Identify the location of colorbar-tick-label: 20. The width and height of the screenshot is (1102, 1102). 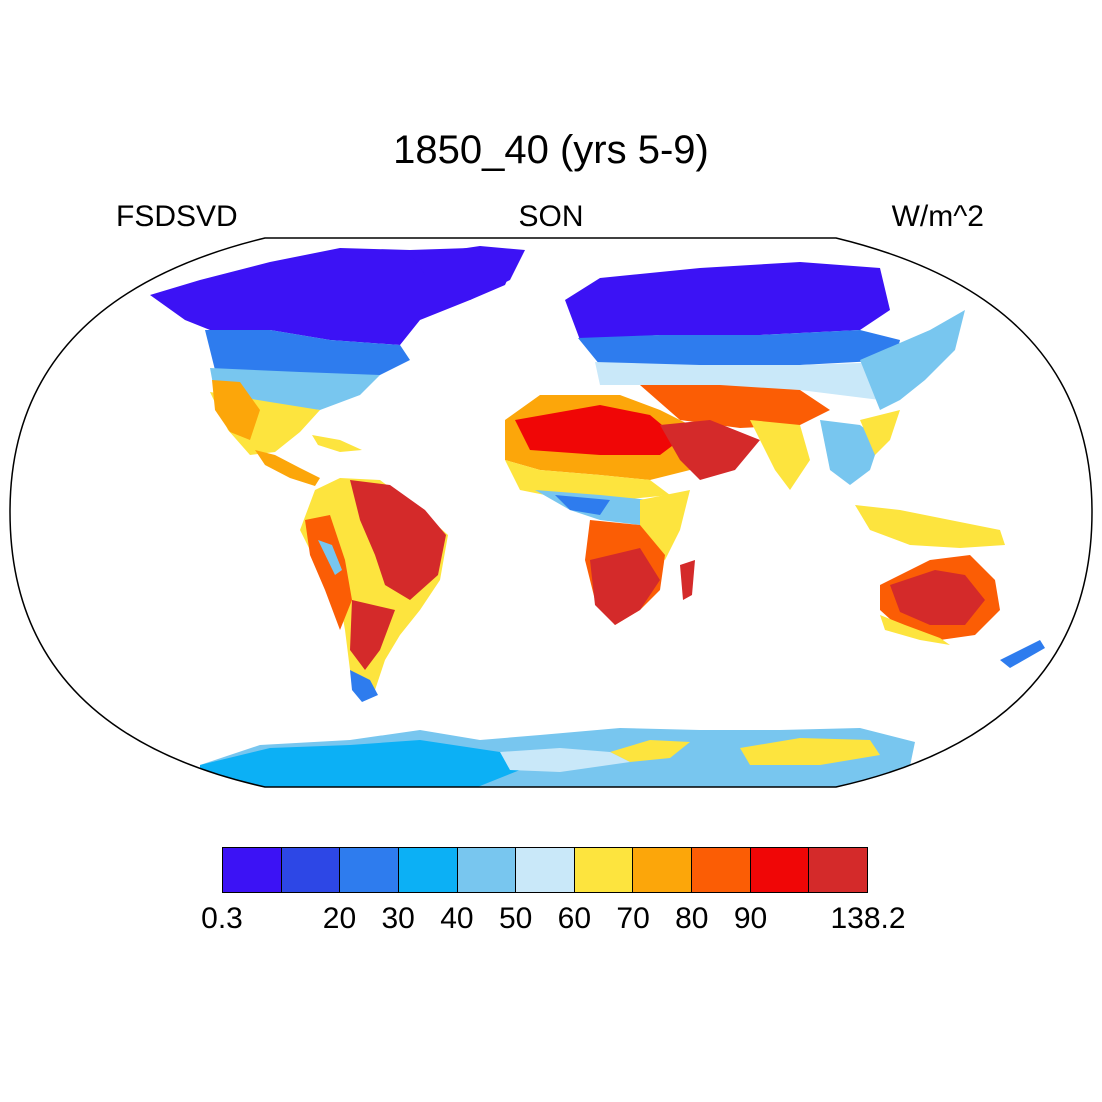
(339, 918).